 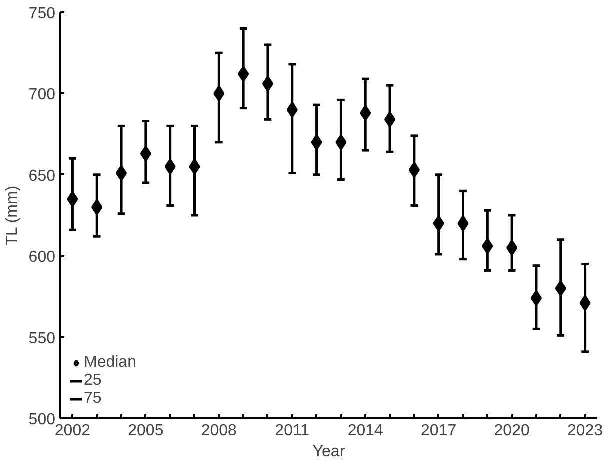 What do you see at coordinates (292, 431) in the screenshot?
I see `x-tick-label: 2011` at bounding box center [292, 431].